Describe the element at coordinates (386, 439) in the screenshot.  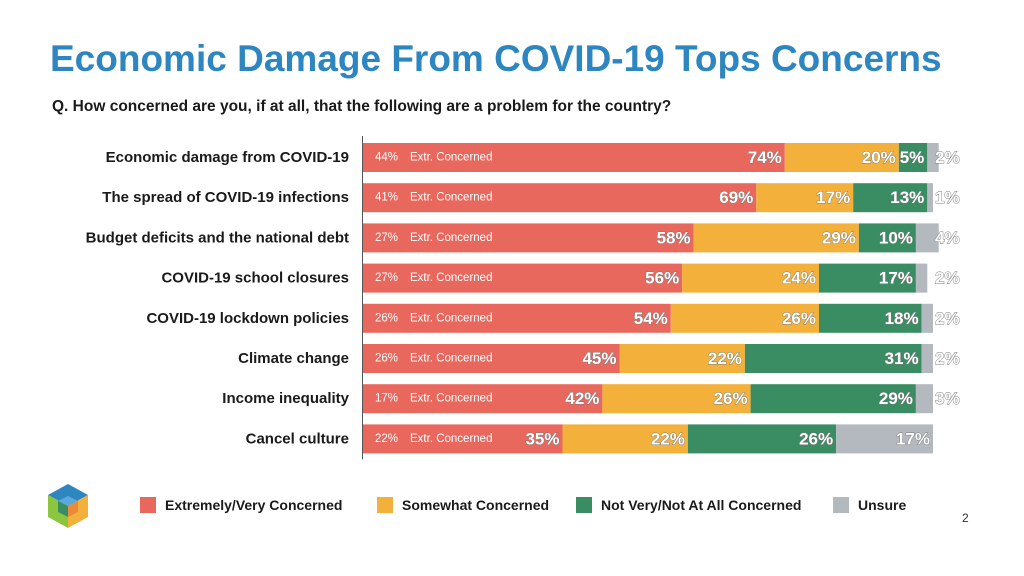
I see `extremely-concerned-value: 22%` at that location.